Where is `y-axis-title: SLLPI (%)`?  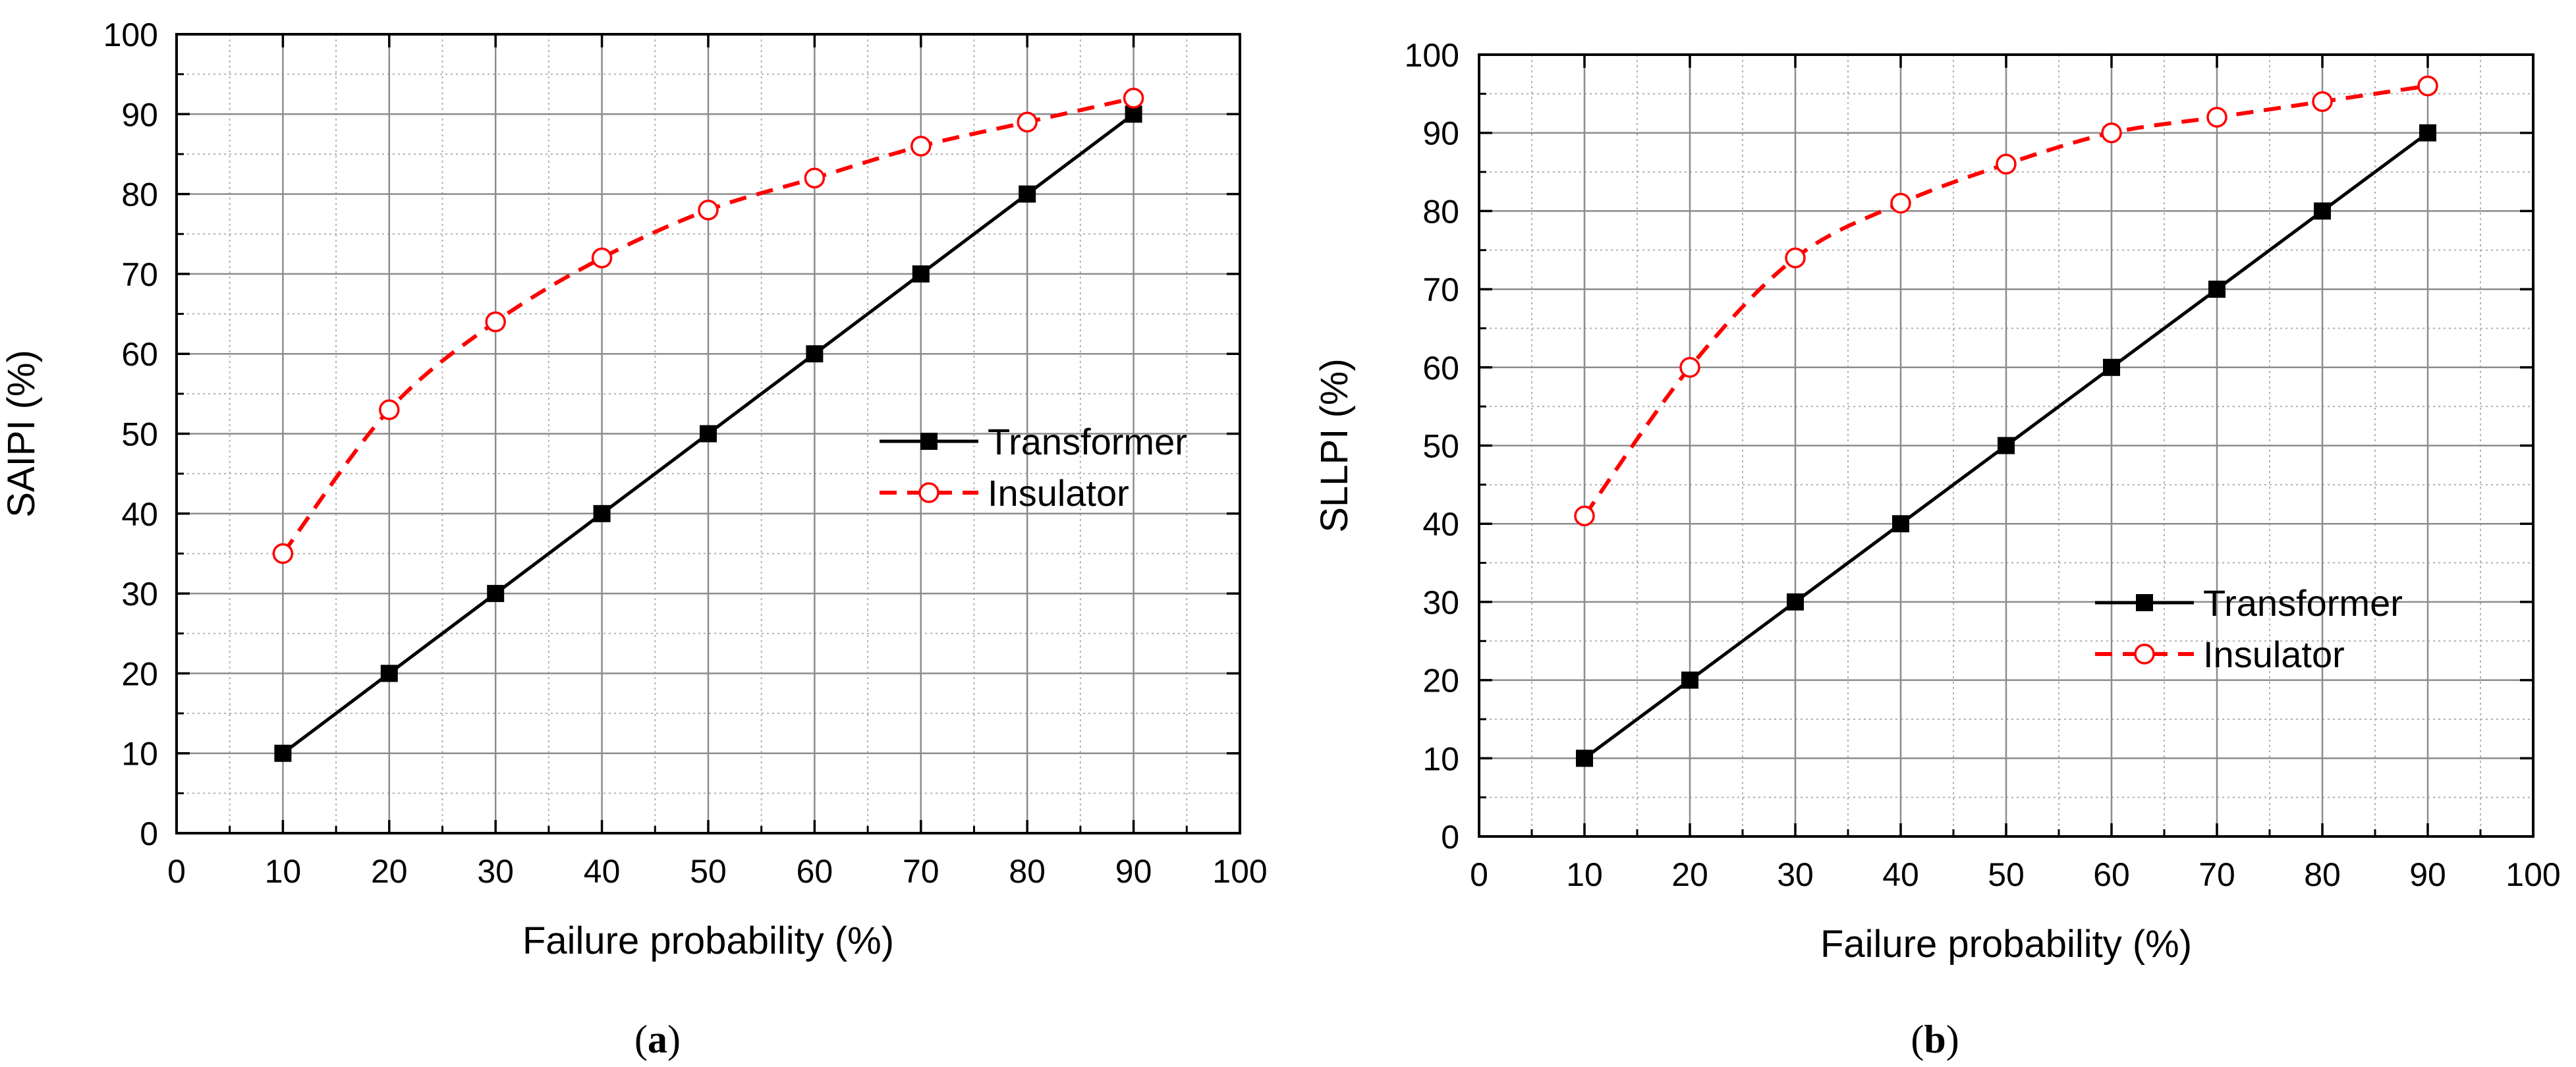
y-axis-title: SLLPI (%) is located at coordinates (1334, 445).